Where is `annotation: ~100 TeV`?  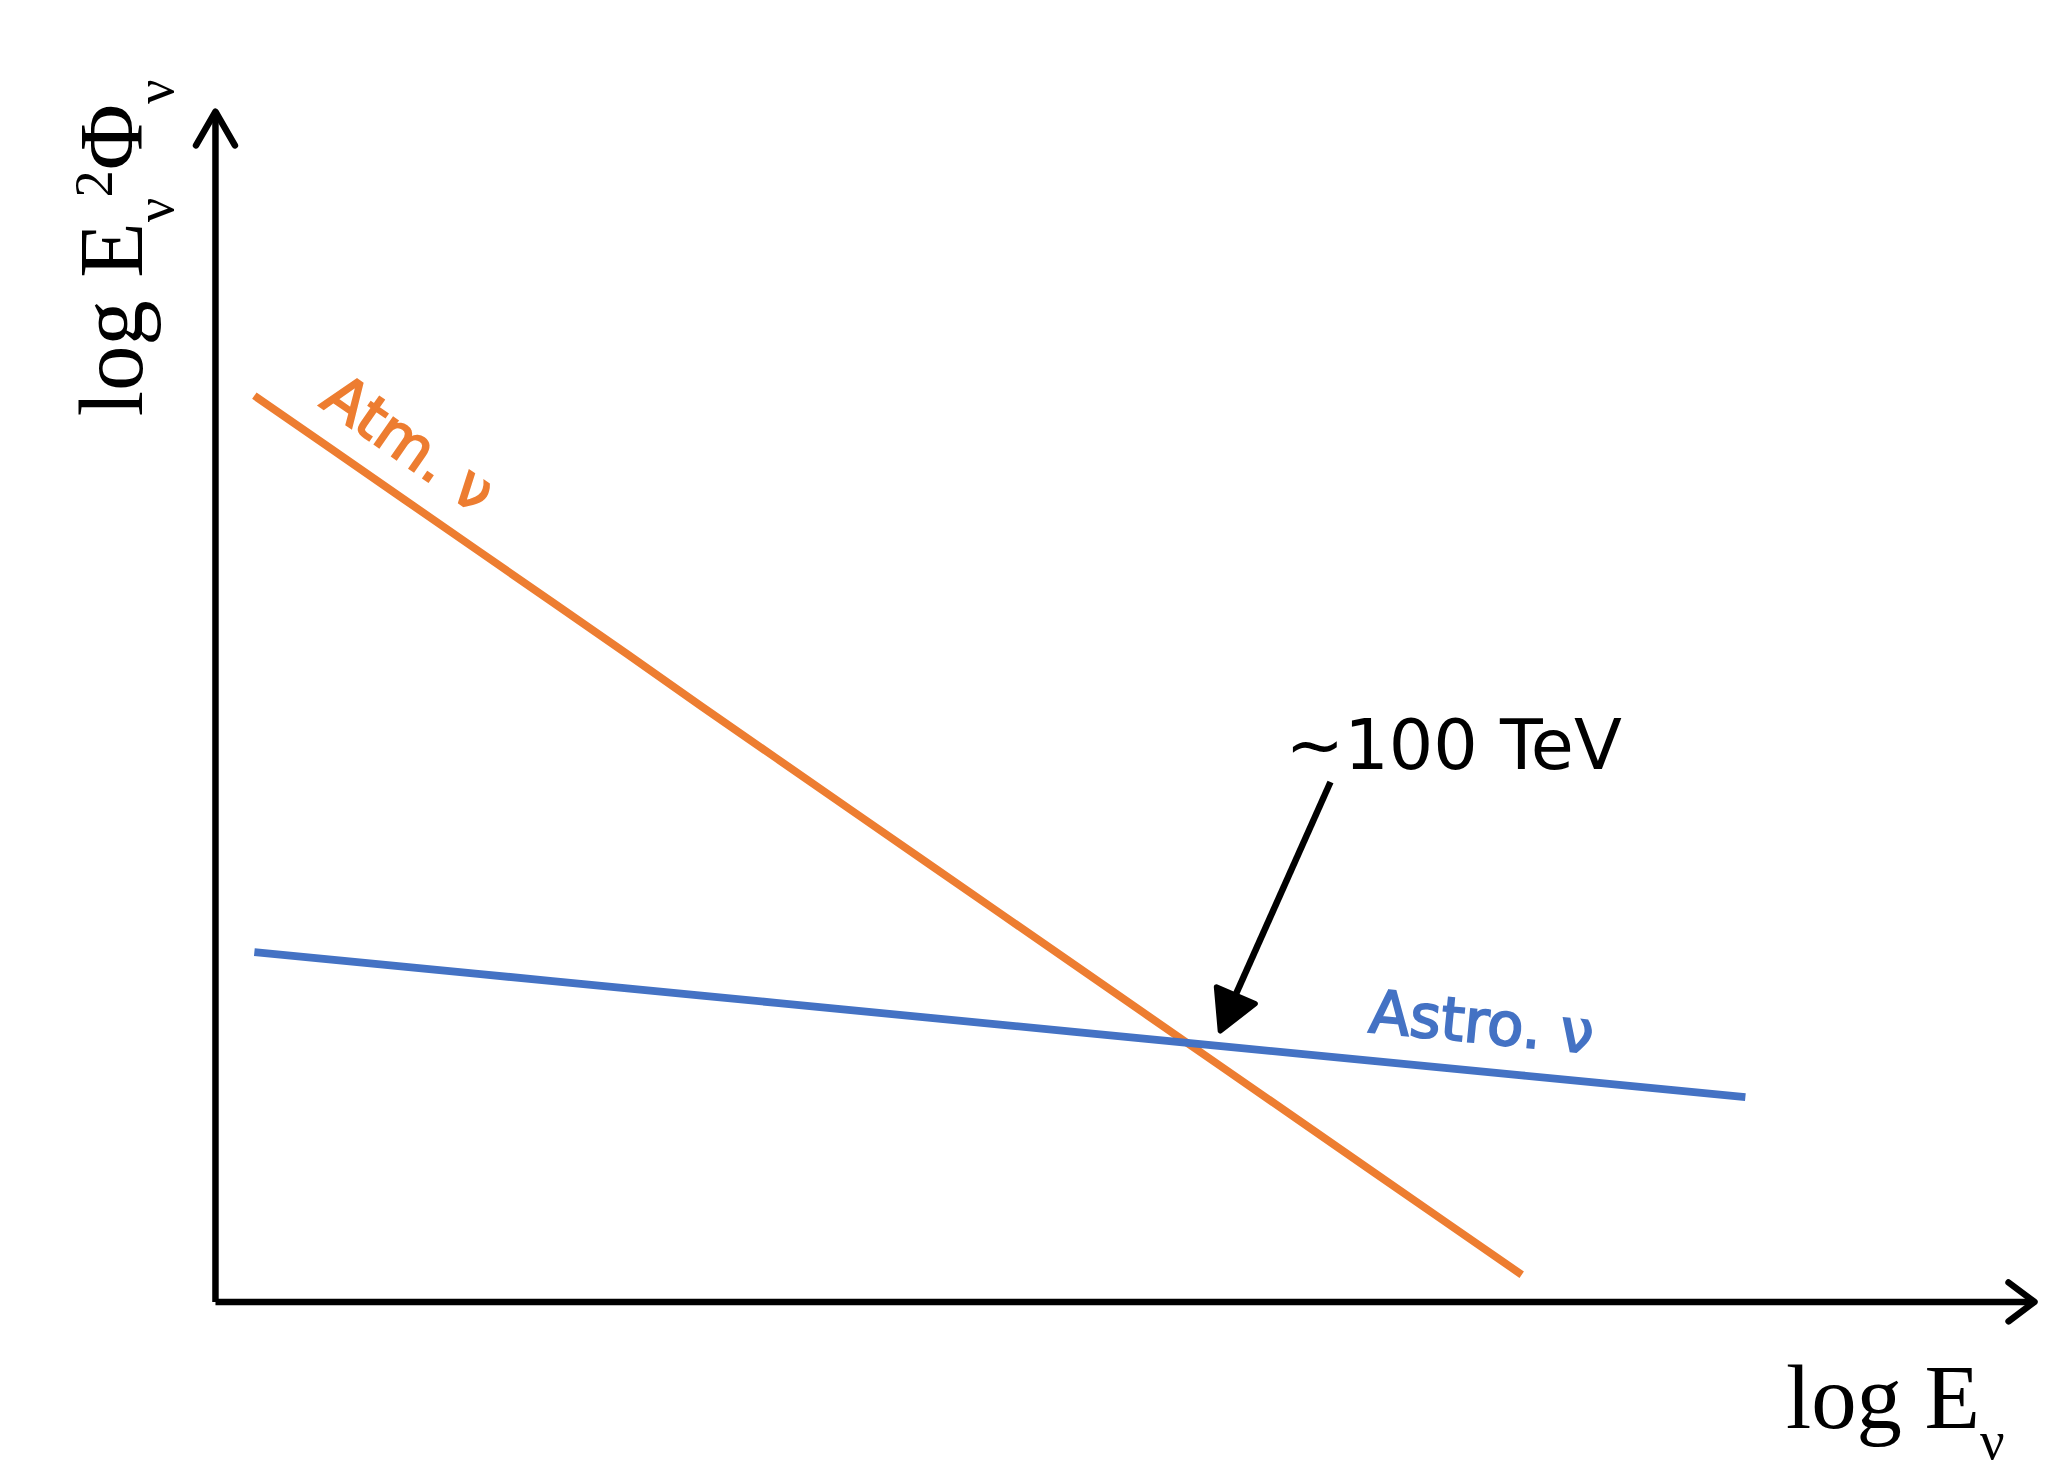
annotation: ~100 TeV is located at coordinates (1453, 745).